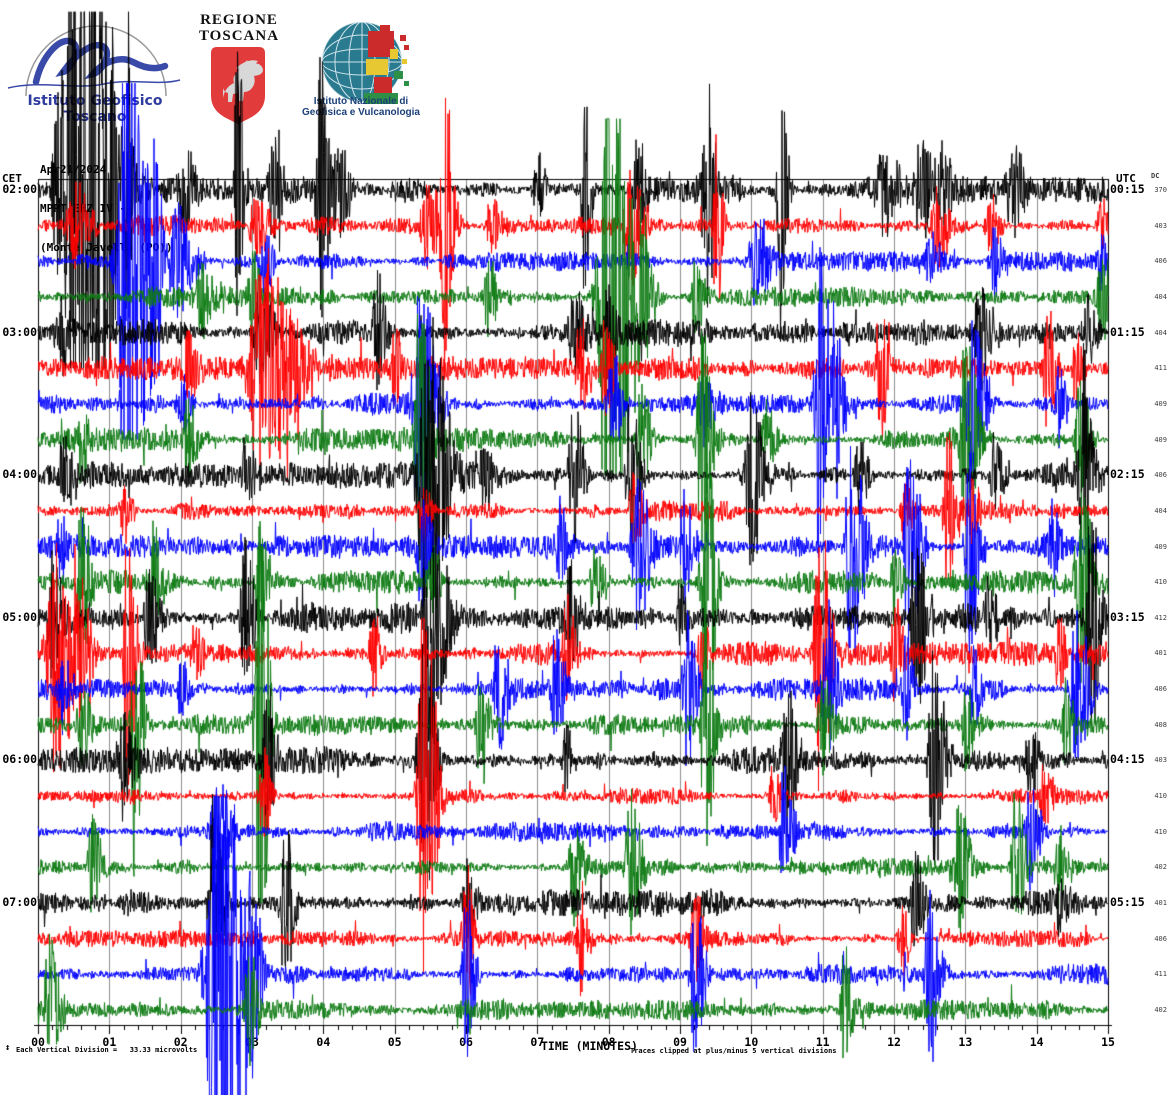 This screenshot has height=1095, width=1170. Describe the element at coordinates (239, 20) in the screenshot. I see `regione-line1: REGIONE` at that location.